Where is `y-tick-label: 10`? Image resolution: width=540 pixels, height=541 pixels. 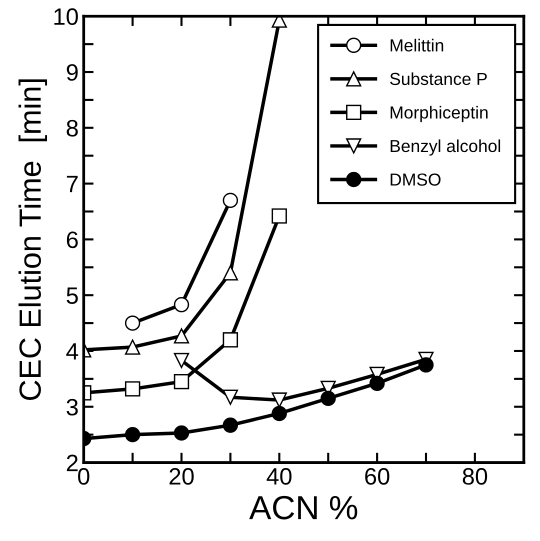
y-tick-label: 10 is located at coordinates (66, 17).